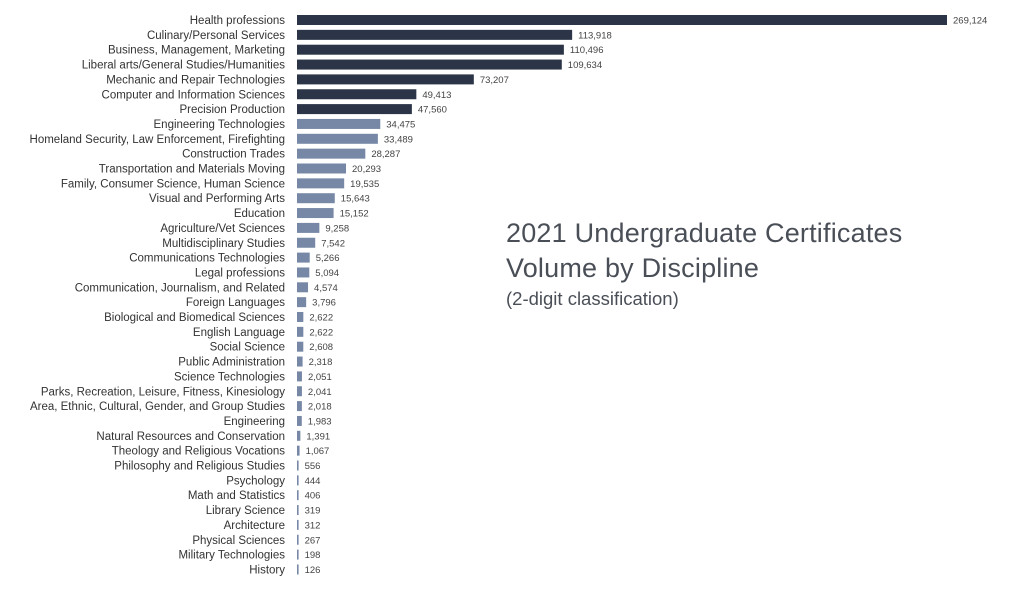 Image resolution: width=1024 pixels, height=589 pixels. What do you see at coordinates (704, 233) in the screenshot?
I see `chart-title-line-1: 2021 Undergraduate Certificates` at bounding box center [704, 233].